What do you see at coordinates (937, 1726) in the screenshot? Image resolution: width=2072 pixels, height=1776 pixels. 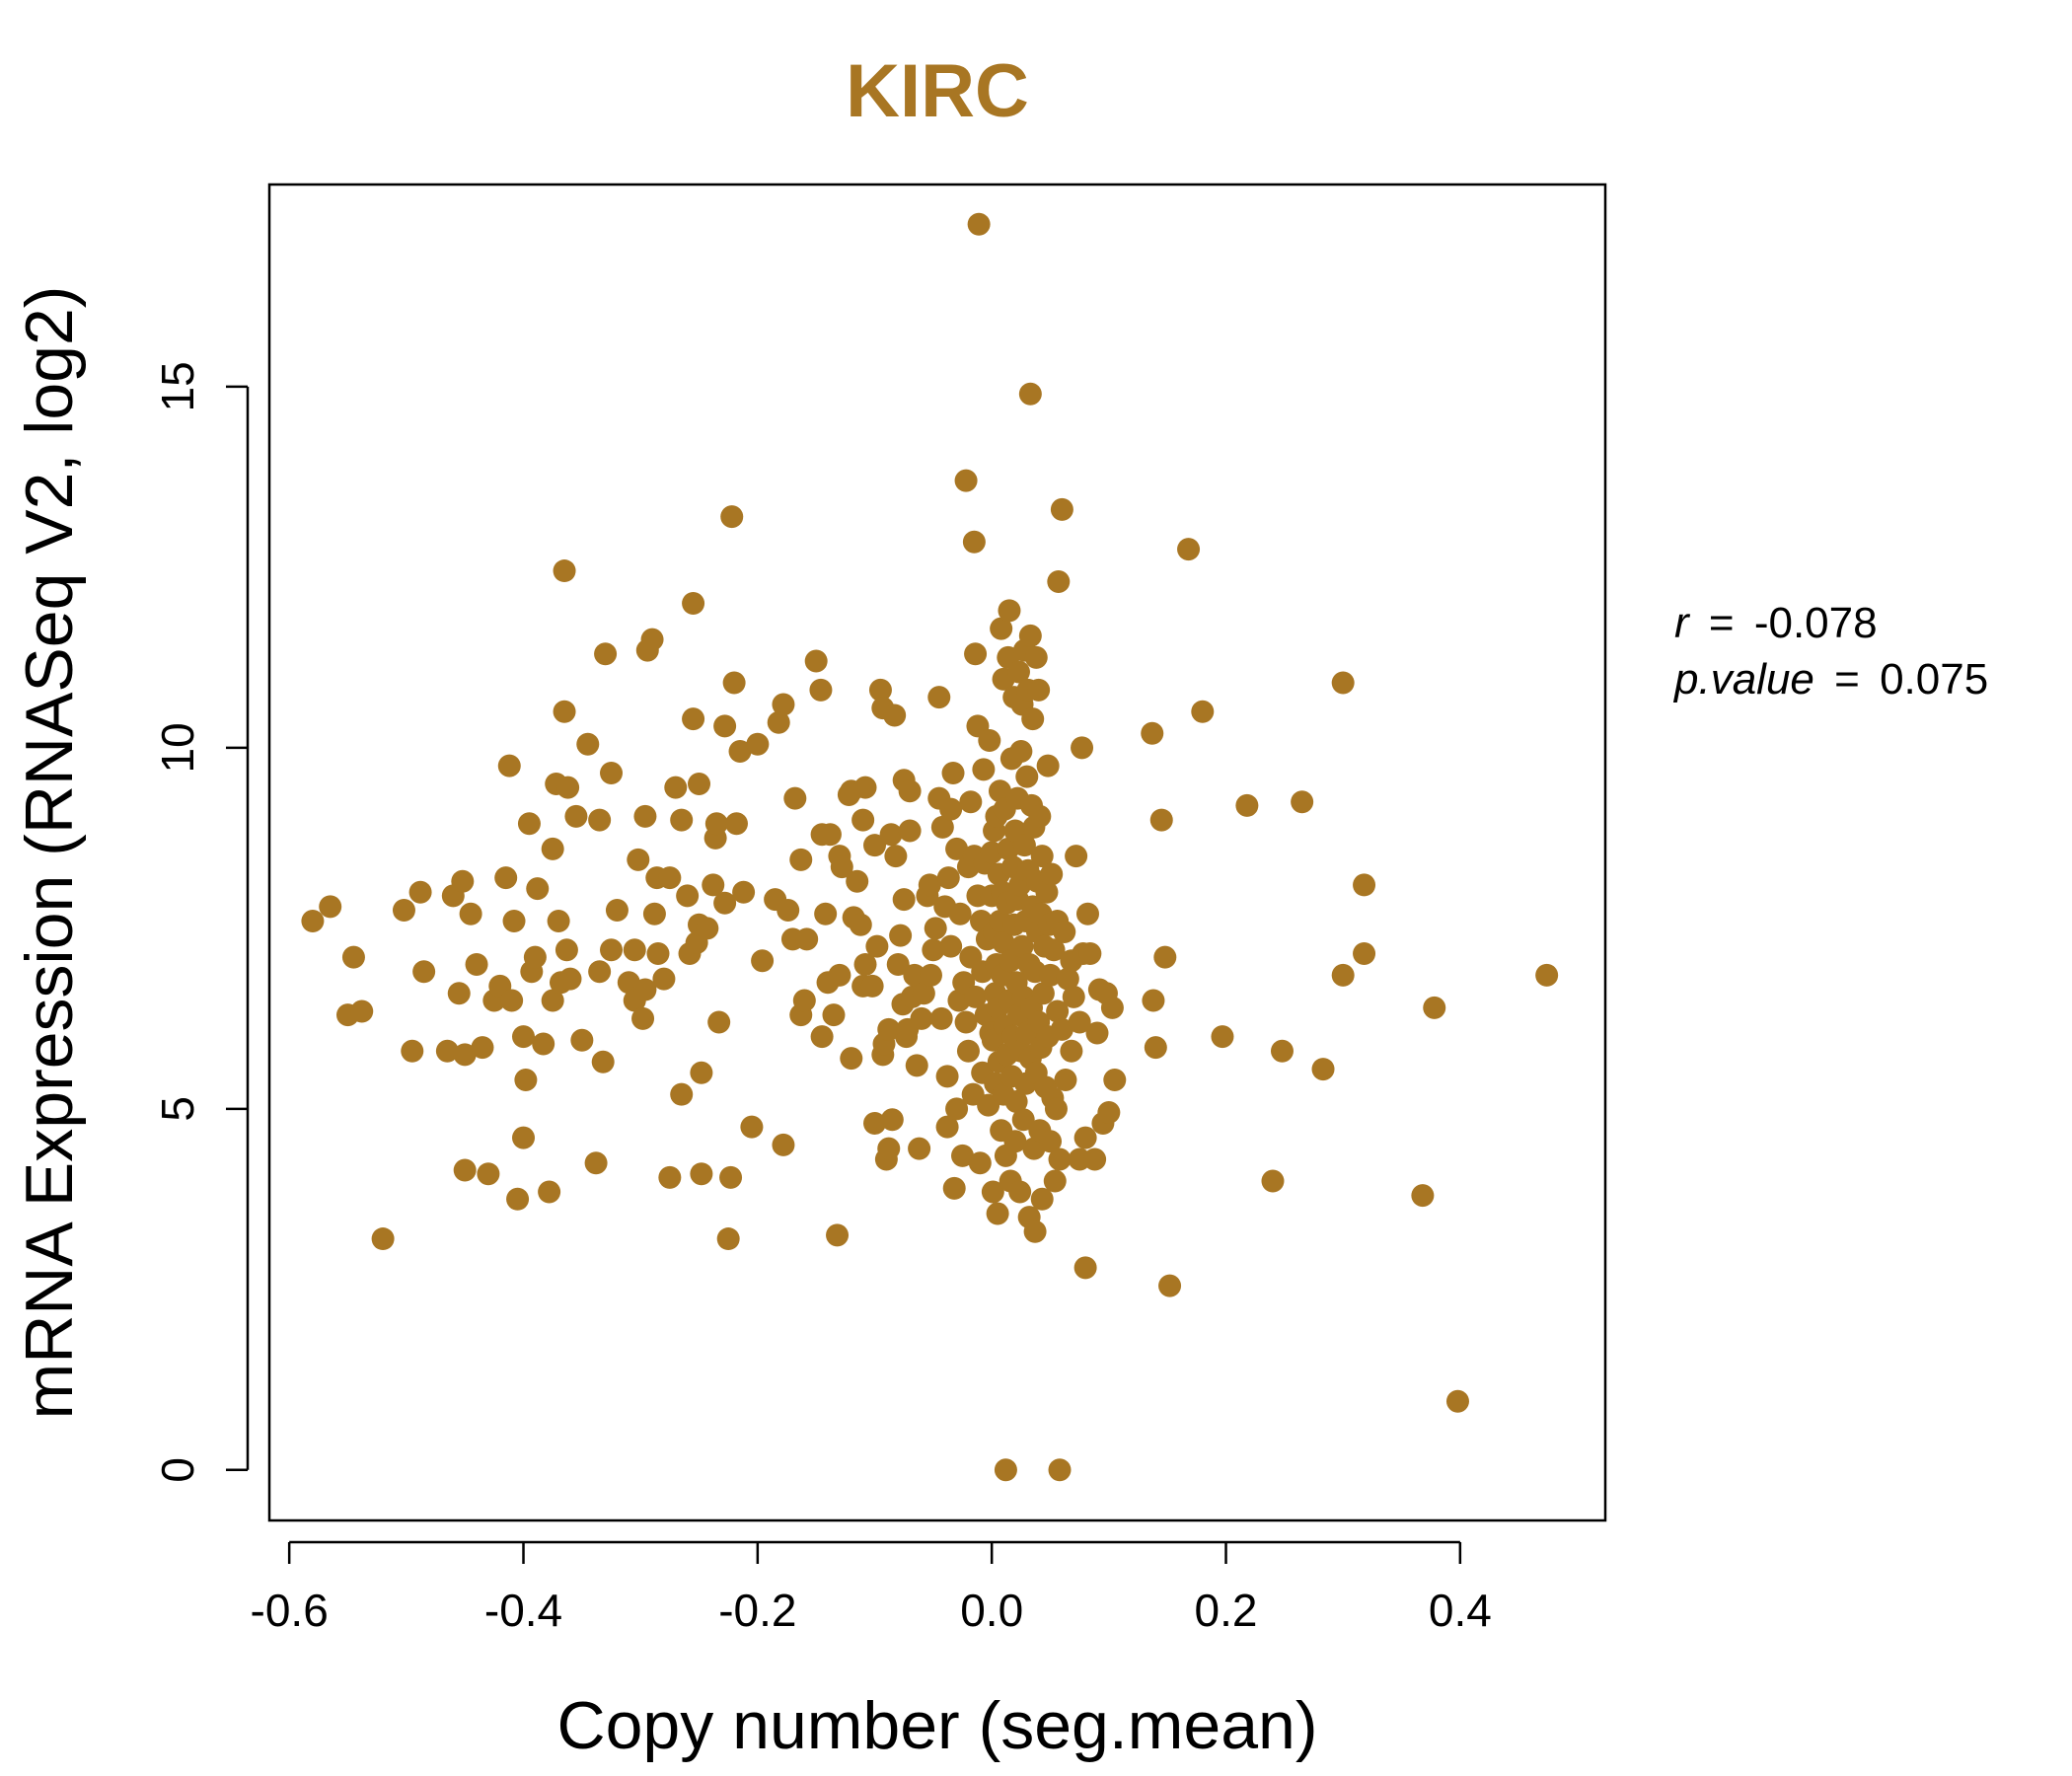 I see `x-axis-title: Copy number (seg.mean)` at bounding box center [937, 1726].